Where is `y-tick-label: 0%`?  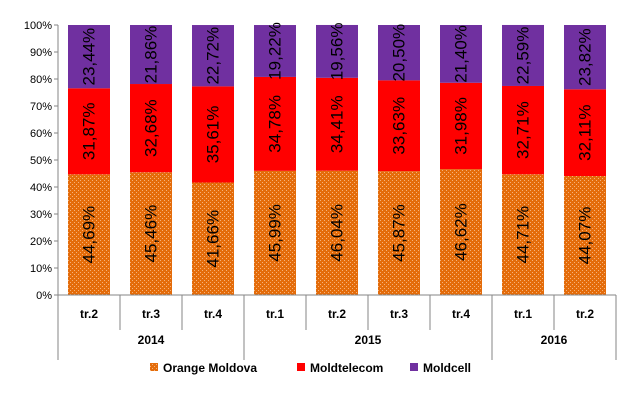
y-tick-label: 0% is located at coordinates (44, 296).